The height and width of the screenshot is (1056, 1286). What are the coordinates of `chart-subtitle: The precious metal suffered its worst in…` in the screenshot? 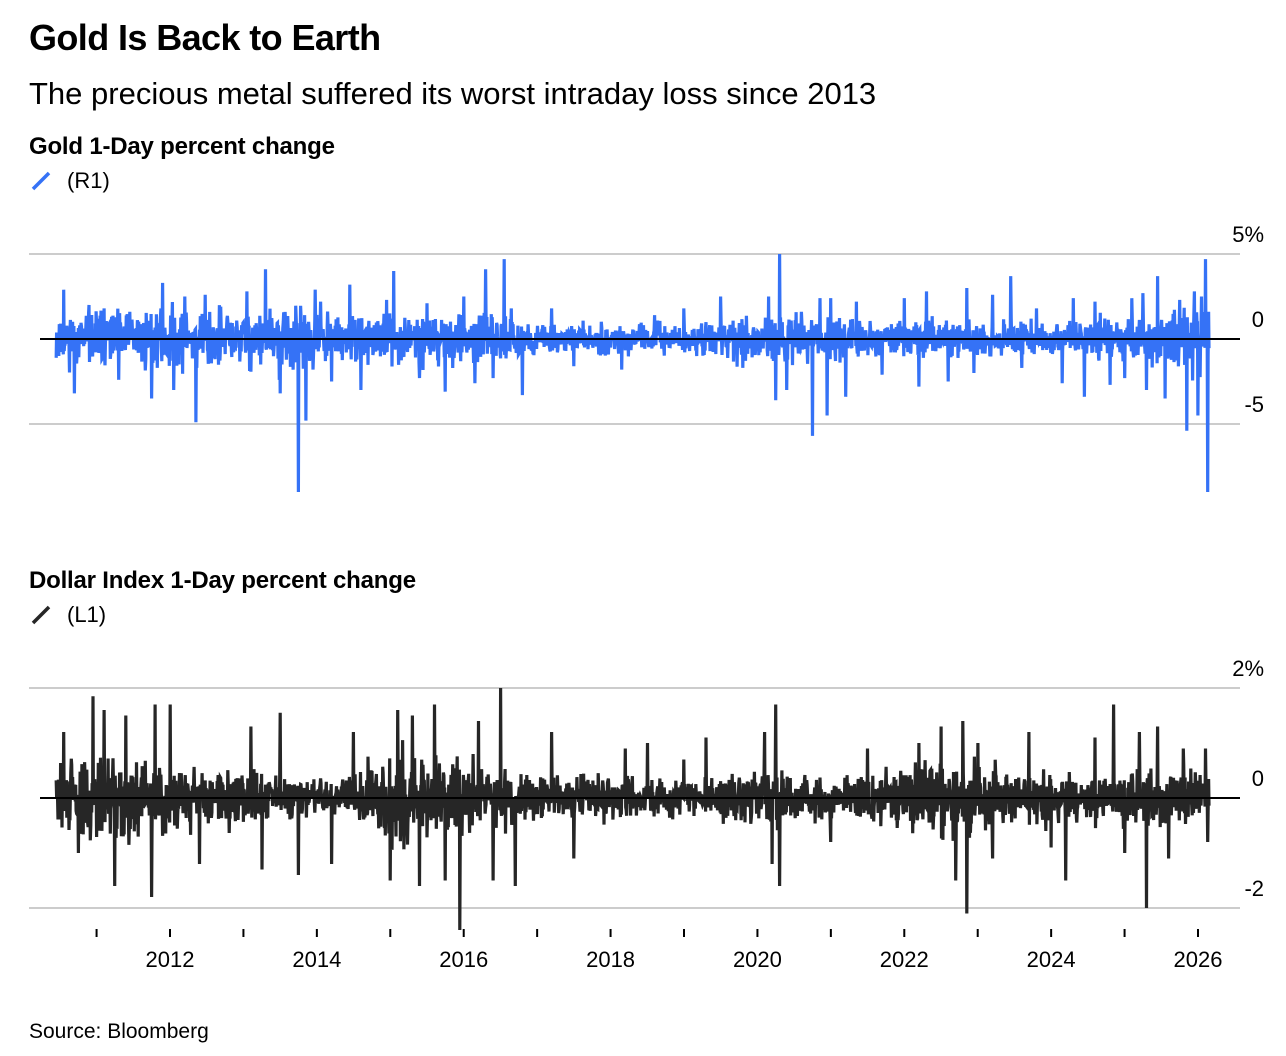 It's located at (453, 93).